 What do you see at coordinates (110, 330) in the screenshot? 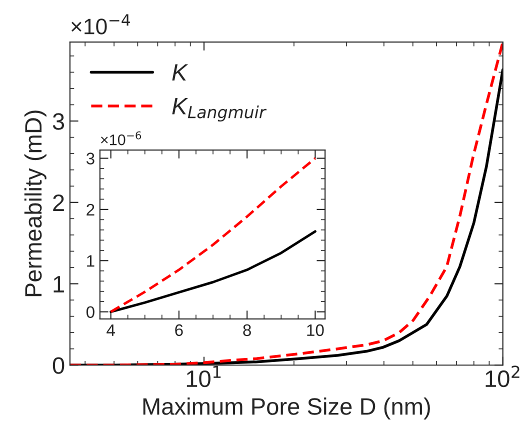
I see `x-tick-label: 4` at bounding box center [110, 330].